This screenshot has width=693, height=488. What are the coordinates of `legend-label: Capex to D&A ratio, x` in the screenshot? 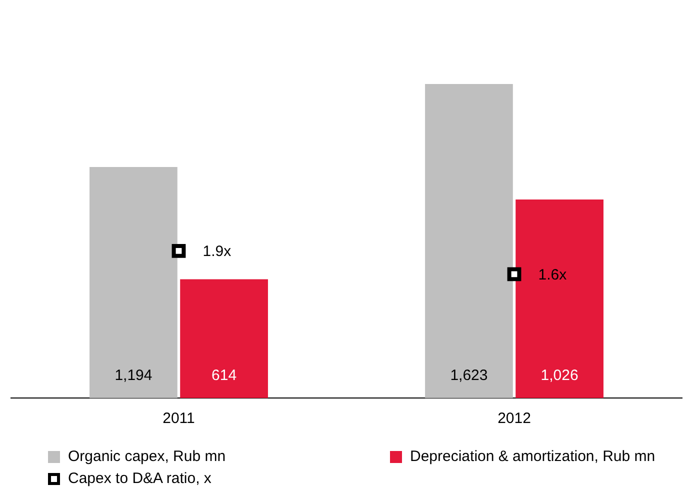 It's located at (140, 478).